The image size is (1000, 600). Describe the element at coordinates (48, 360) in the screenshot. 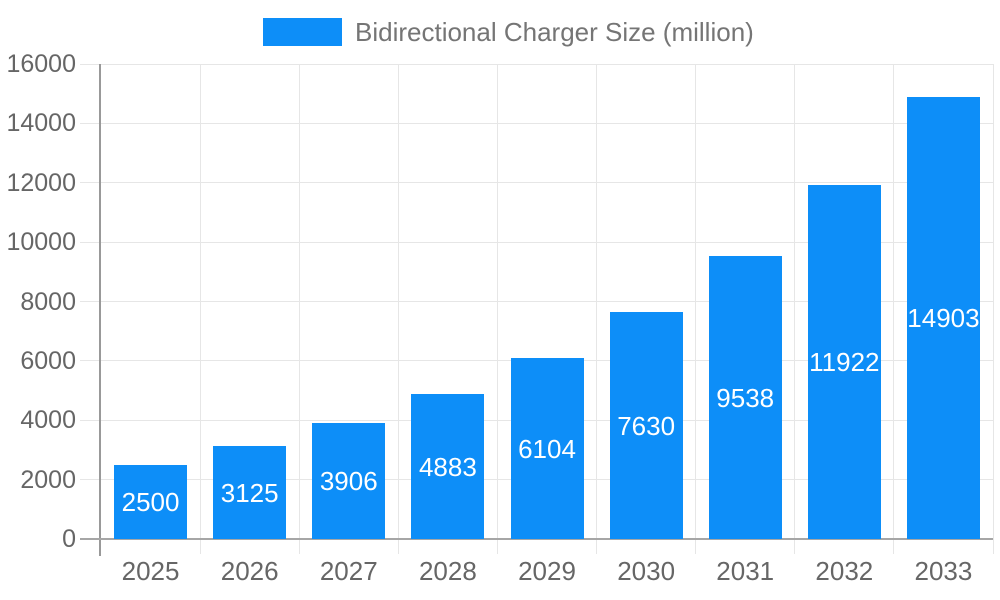

I see `y-axis-tick-label: 6000` at that location.